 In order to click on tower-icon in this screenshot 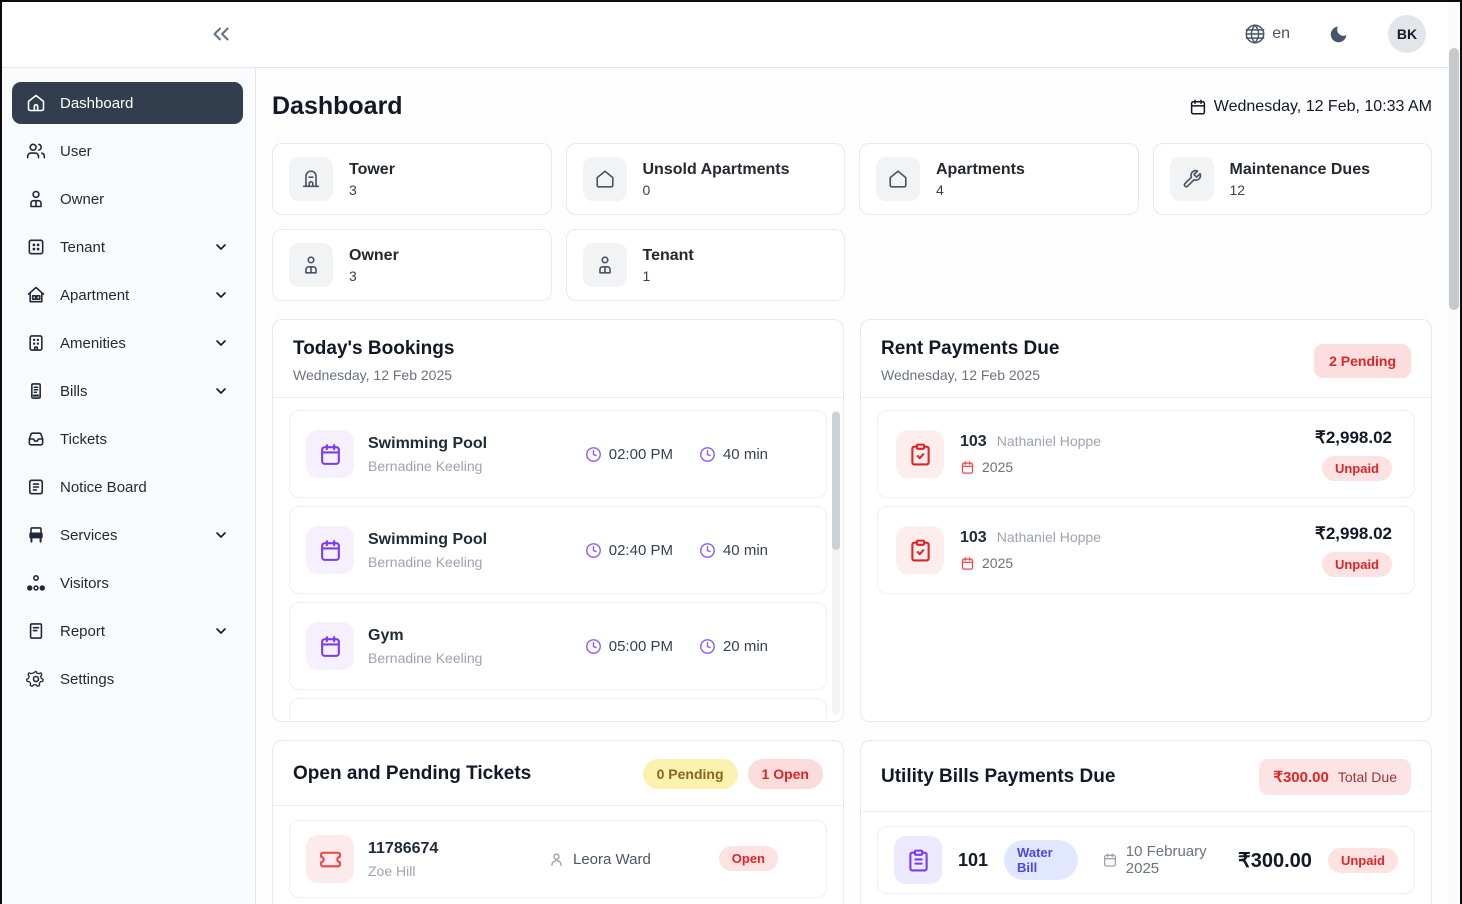, I will do `click(311, 179)`.